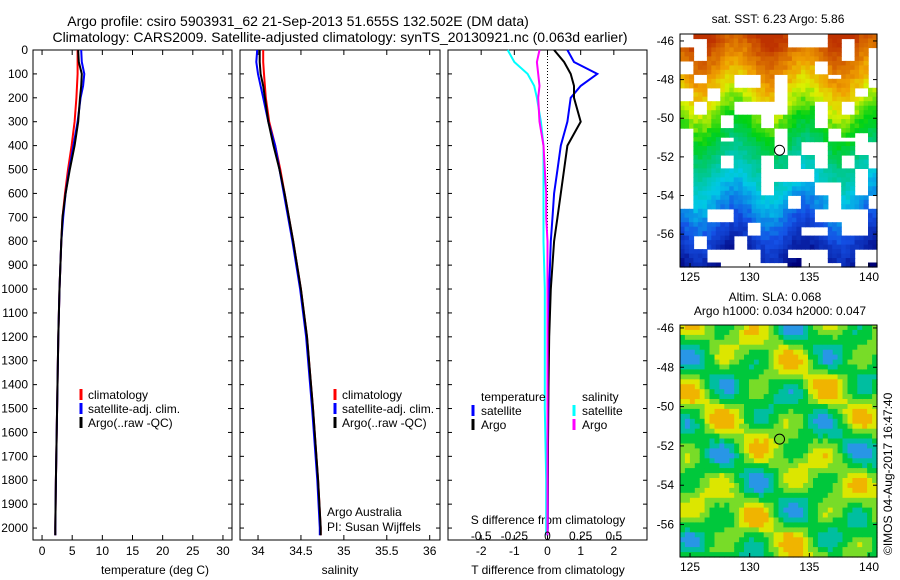 This screenshot has height=580, width=900. What do you see at coordinates (780, 439) in the screenshot?
I see `argo-position-marker` at bounding box center [780, 439].